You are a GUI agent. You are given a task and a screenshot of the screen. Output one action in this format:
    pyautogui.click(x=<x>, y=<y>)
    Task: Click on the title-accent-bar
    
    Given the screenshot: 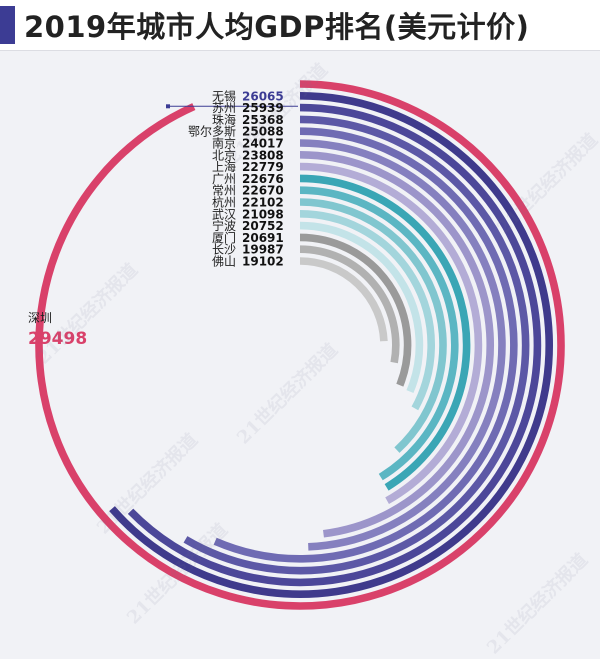 What is the action you would take?
    pyautogui.click(x=7, y=25)
    